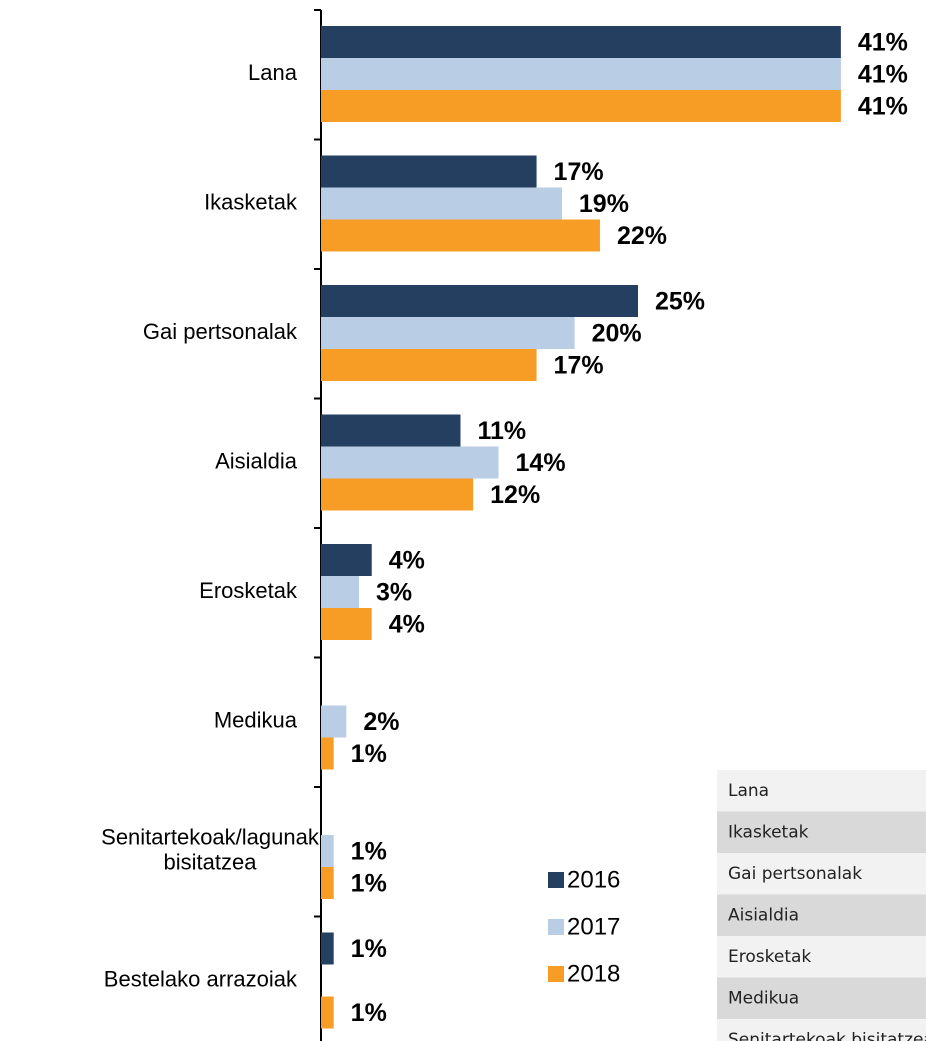  Describe the element at coordinates (256, 719) in the screenshot. I see `y-tick-label: Medikua` at that location.